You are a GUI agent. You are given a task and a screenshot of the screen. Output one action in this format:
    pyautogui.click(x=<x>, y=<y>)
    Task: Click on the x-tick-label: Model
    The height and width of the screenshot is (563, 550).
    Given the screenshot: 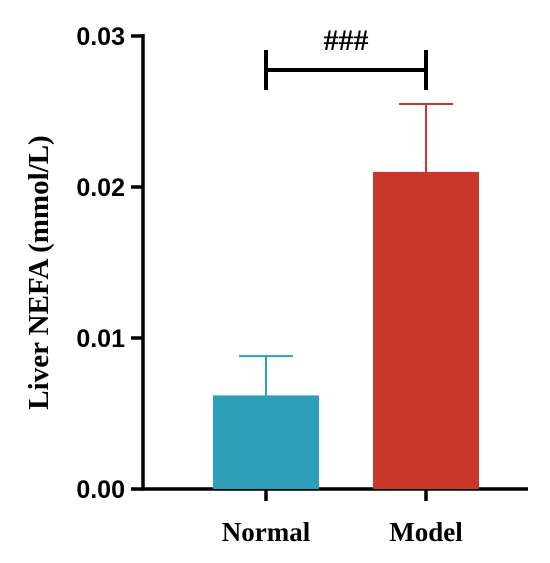 What is the action you would take?
    pyautogui.click(x=426, y=532)
    